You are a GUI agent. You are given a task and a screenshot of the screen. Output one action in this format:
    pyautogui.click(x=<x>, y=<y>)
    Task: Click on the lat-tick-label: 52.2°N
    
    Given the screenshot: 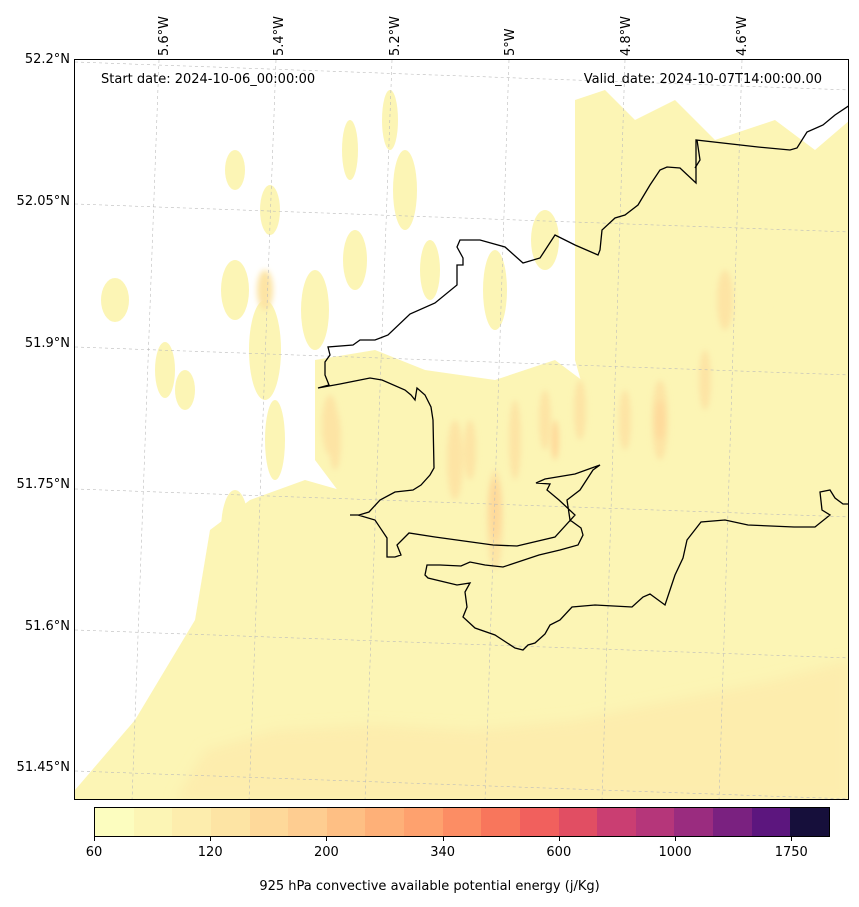 What is the action you would take?
    pyautogui.click(x=47, y=59)
    